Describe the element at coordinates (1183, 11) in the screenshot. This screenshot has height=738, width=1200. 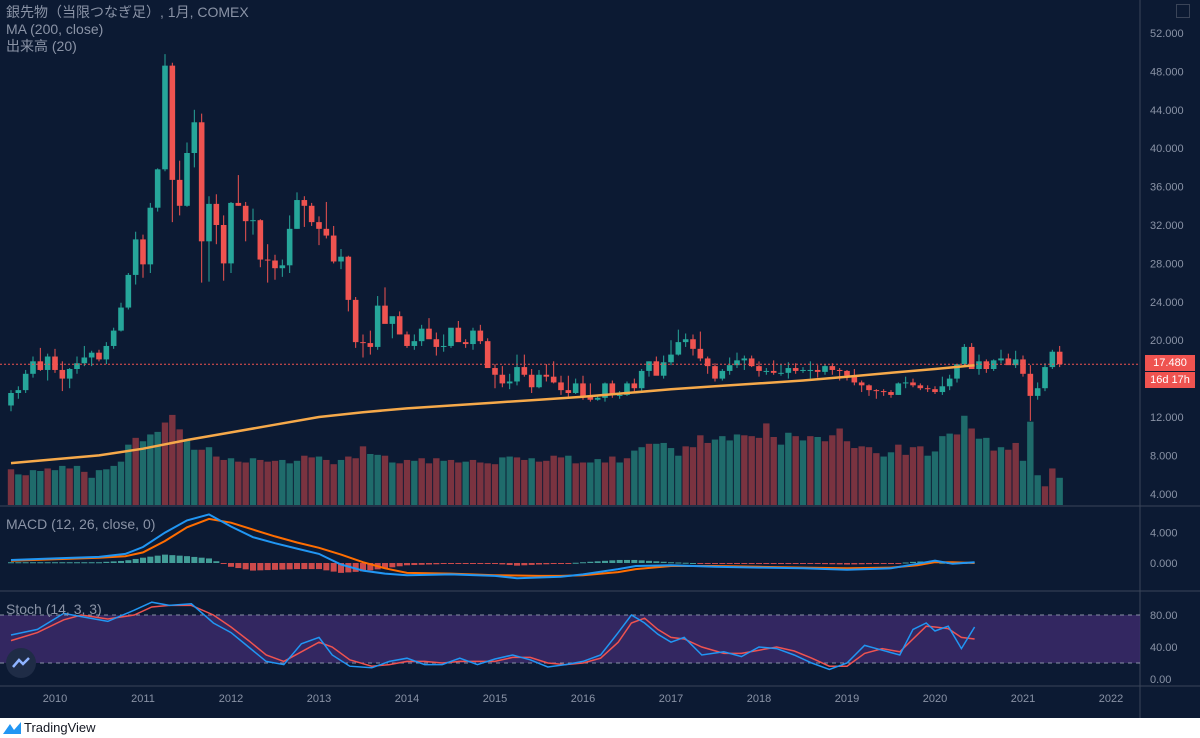
I see `chart-settings-button` at that location.